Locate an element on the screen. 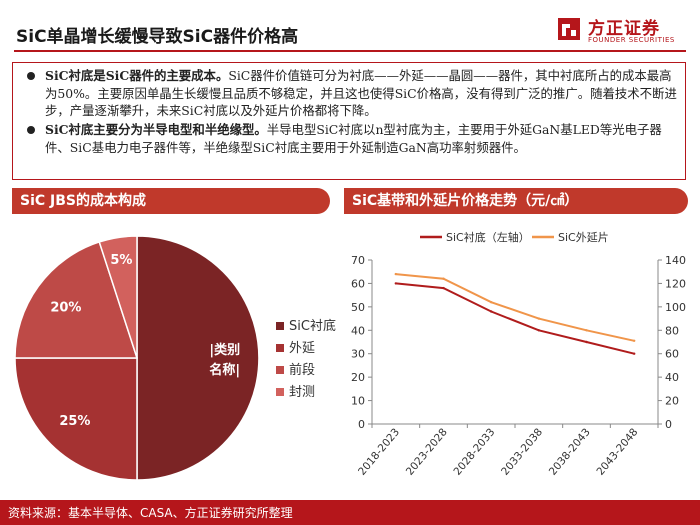  x-tick-label: 2023-2028 is located at coordinates (427, 452).